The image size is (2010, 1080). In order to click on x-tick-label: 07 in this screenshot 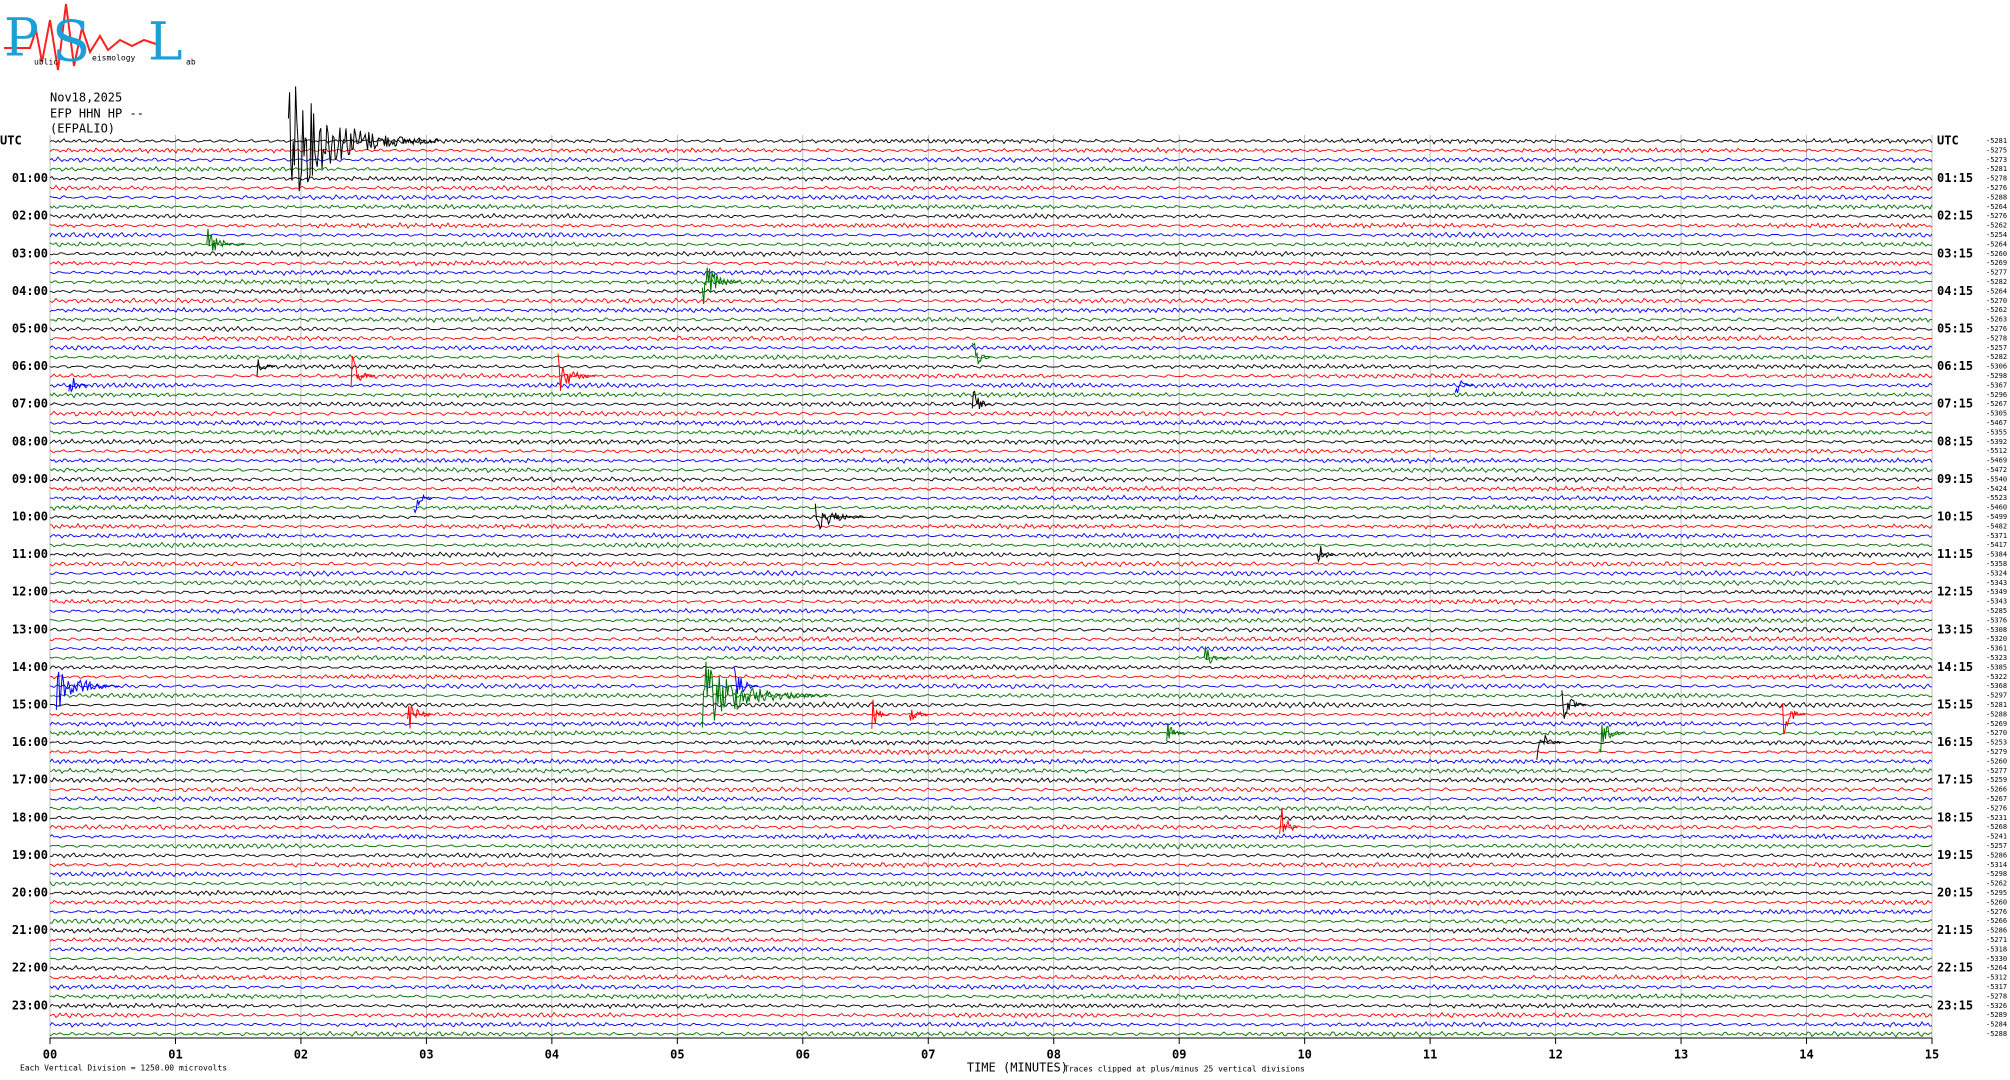, I will do `click(928, 1055)`.